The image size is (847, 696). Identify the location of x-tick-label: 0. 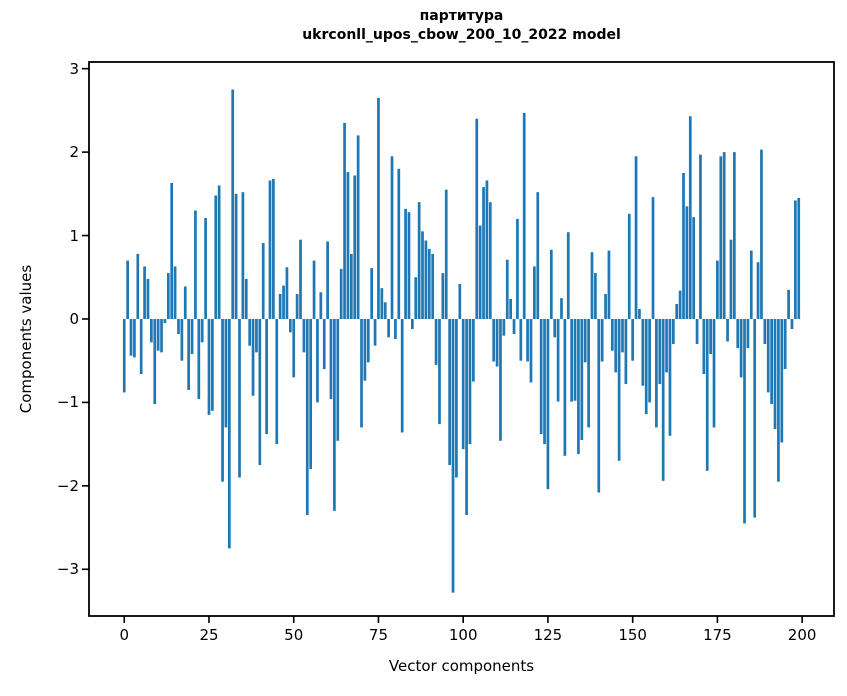
(124, 635).